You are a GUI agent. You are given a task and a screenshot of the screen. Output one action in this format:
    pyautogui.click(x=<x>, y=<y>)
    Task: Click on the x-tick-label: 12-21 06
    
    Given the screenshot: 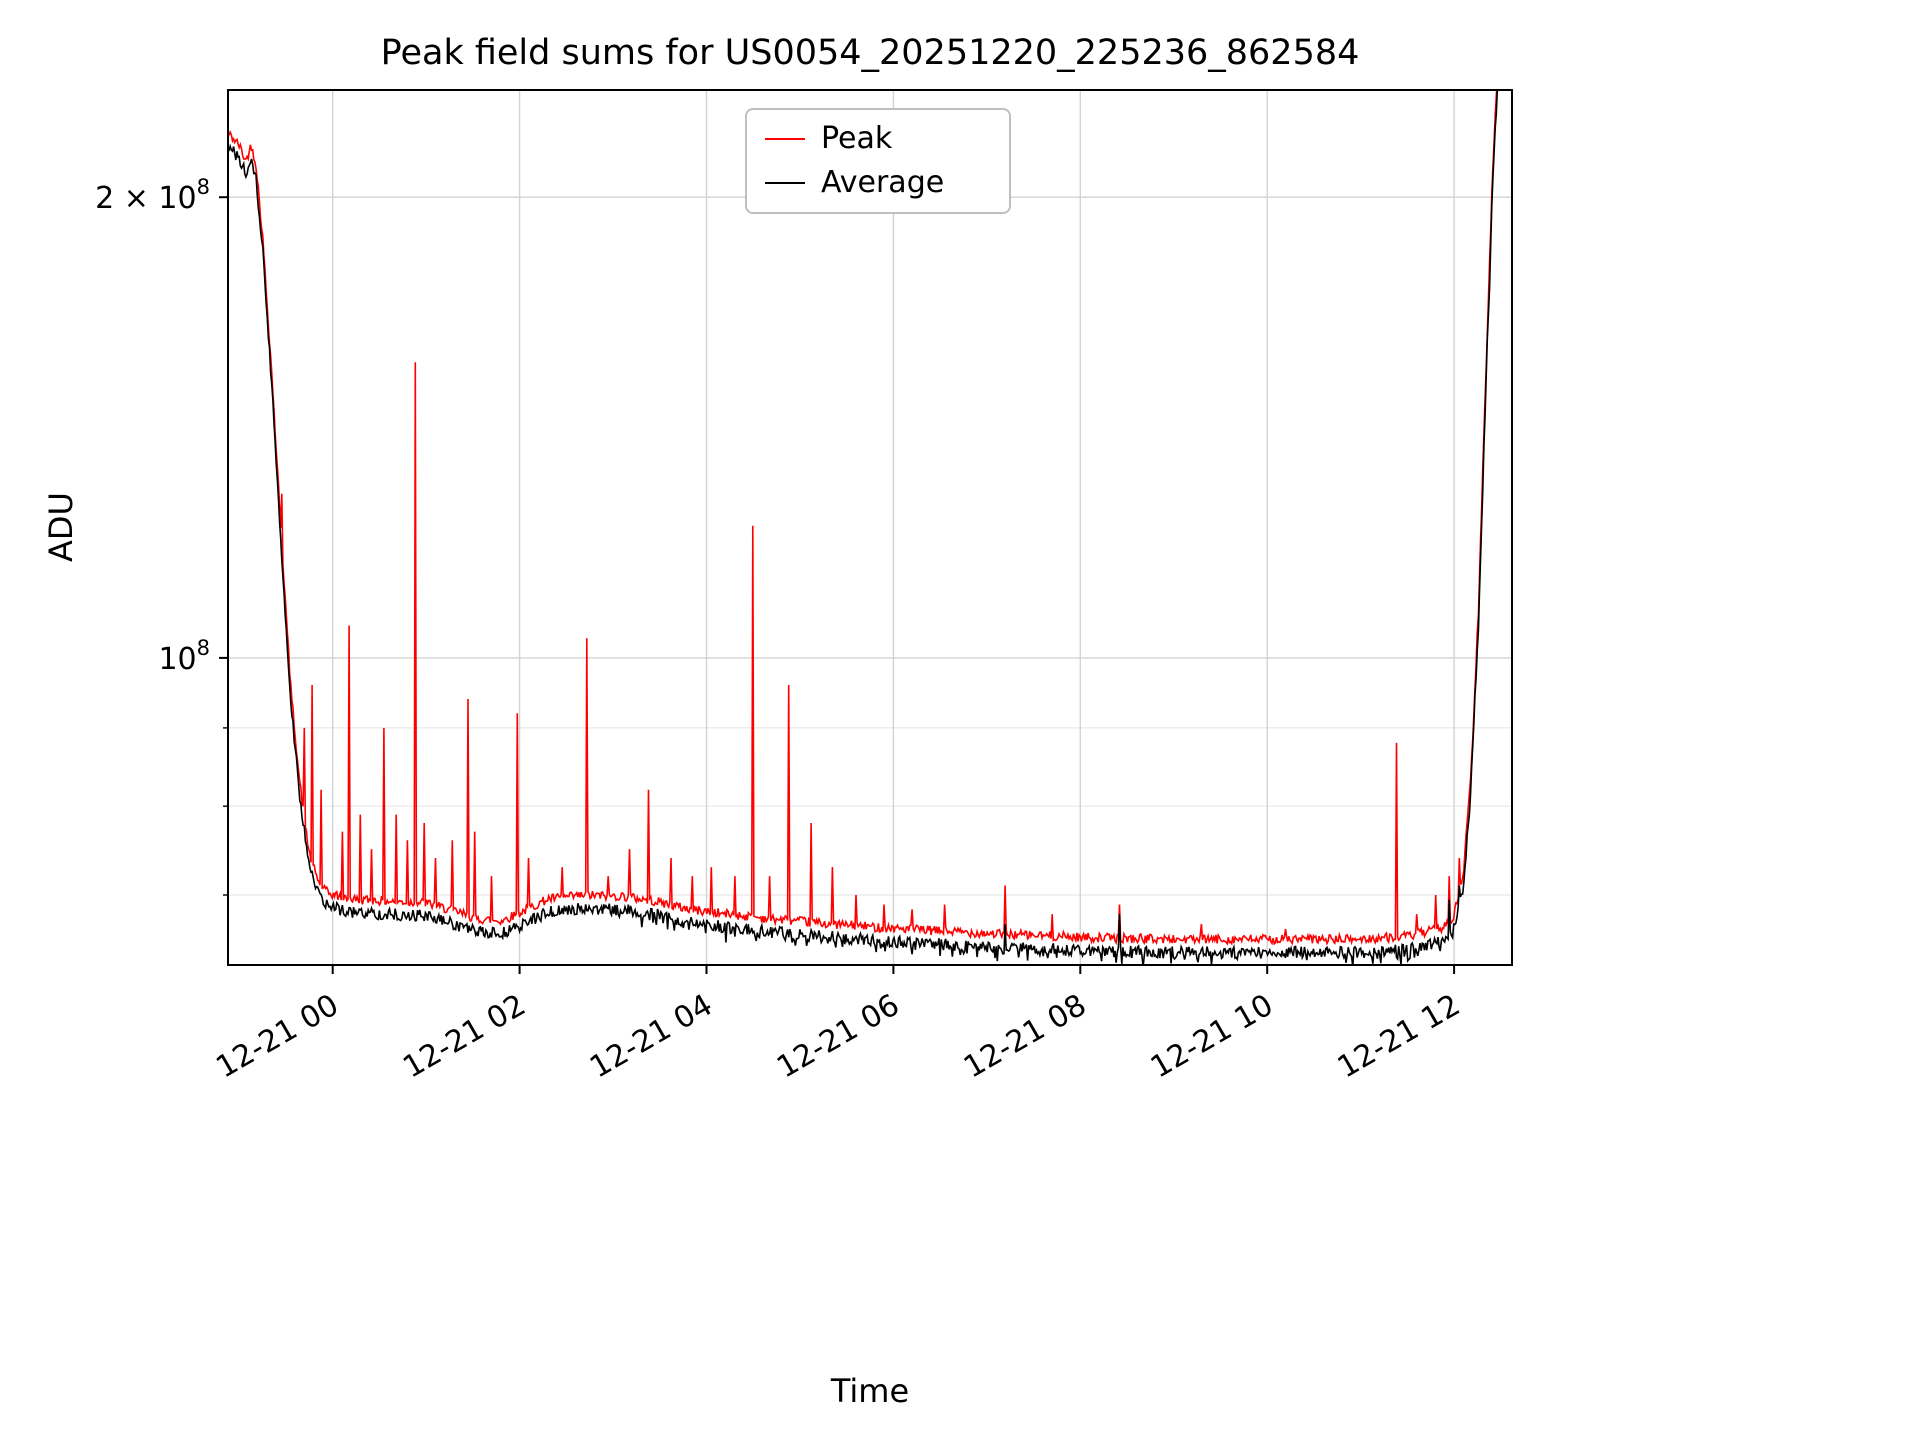 What is the action you would take?
    pyautogui.click(x=838, y=1037)
    